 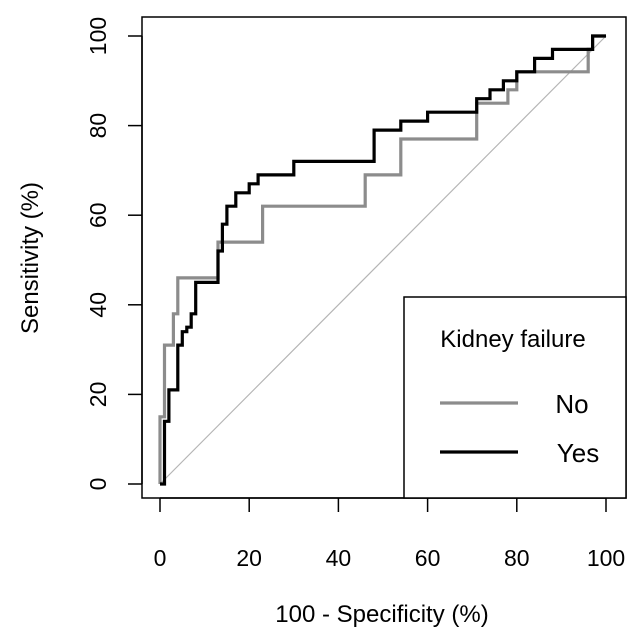 What do you see at coordinates (98, 36) in the screenshot?
I see `y-tick-label: 100` at bounding box center [98, 36].